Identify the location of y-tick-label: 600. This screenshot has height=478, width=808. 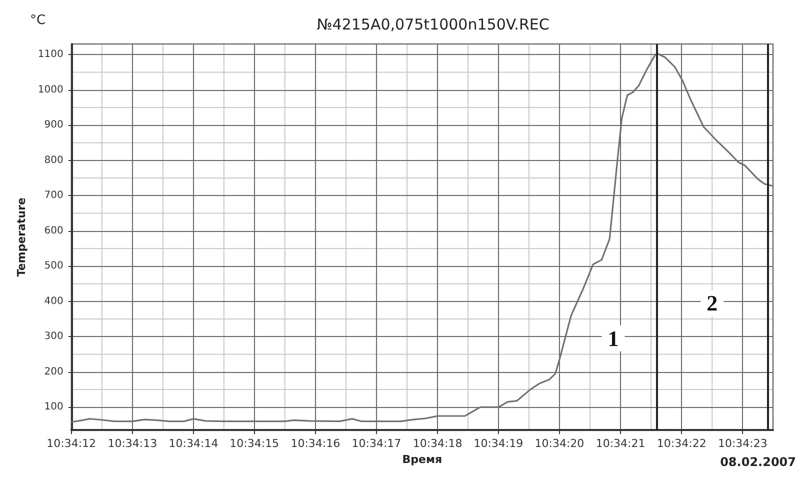
(54, 230).